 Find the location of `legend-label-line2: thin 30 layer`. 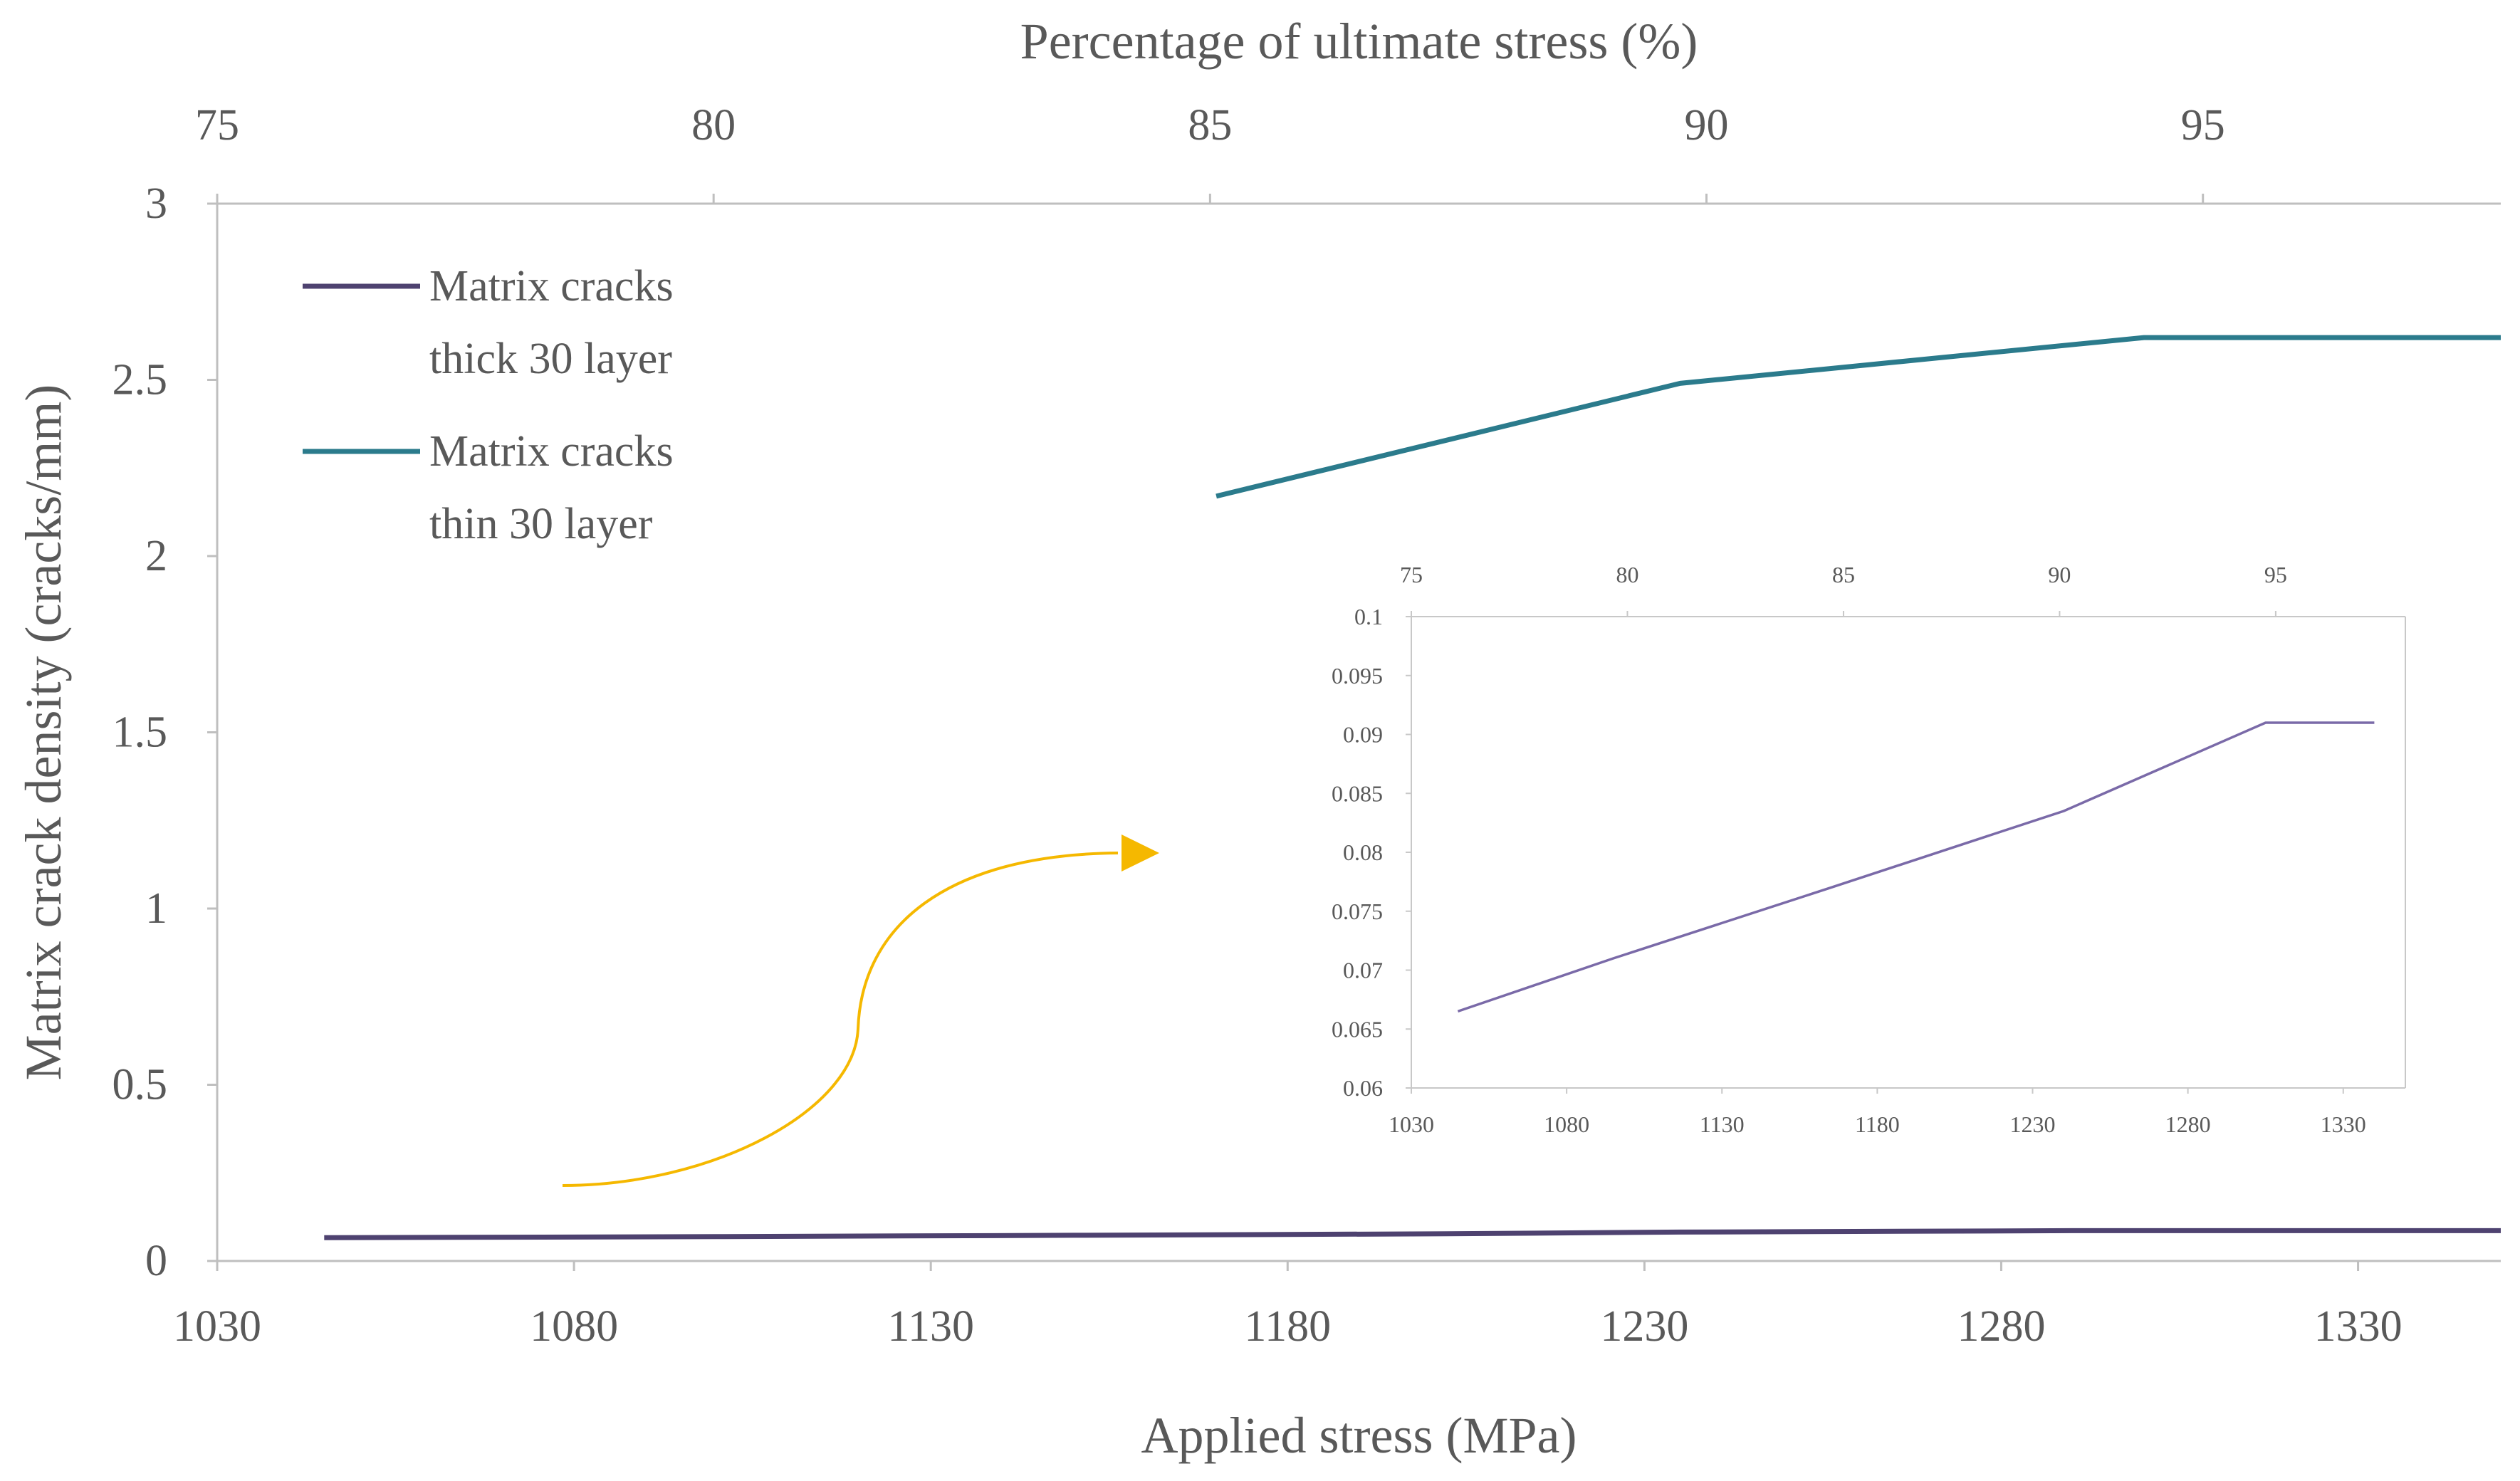

legend-label-line2: thin 30 layer is located at coordinates (541, 524).